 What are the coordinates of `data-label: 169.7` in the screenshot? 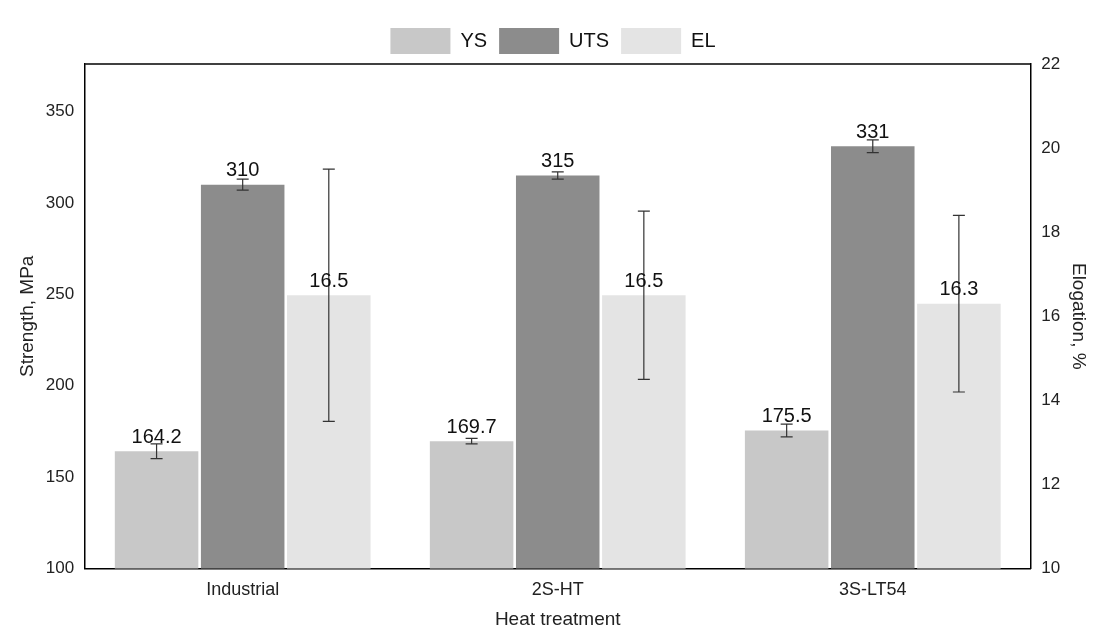 It's located at (471, 425).